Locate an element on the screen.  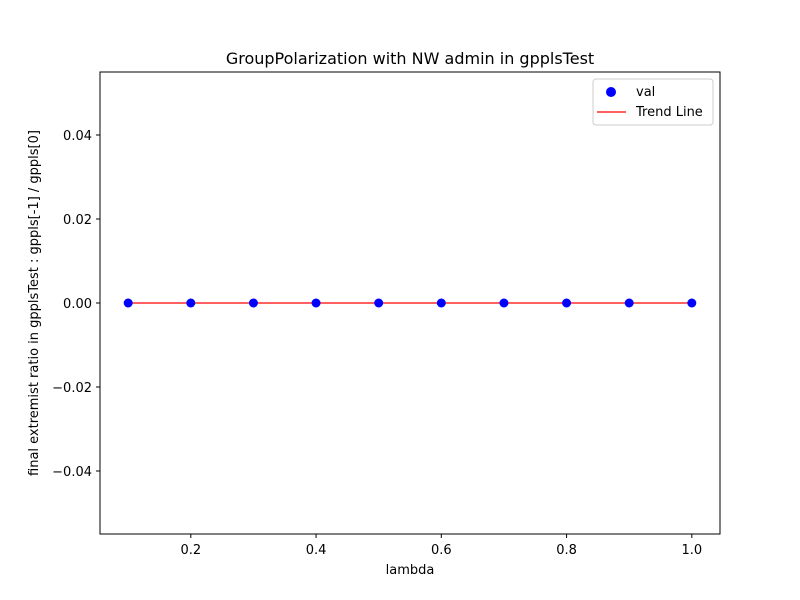
x-axis: 0.2 0.4 0.6 0.8 1.0 is located at coordinates (441, 546).